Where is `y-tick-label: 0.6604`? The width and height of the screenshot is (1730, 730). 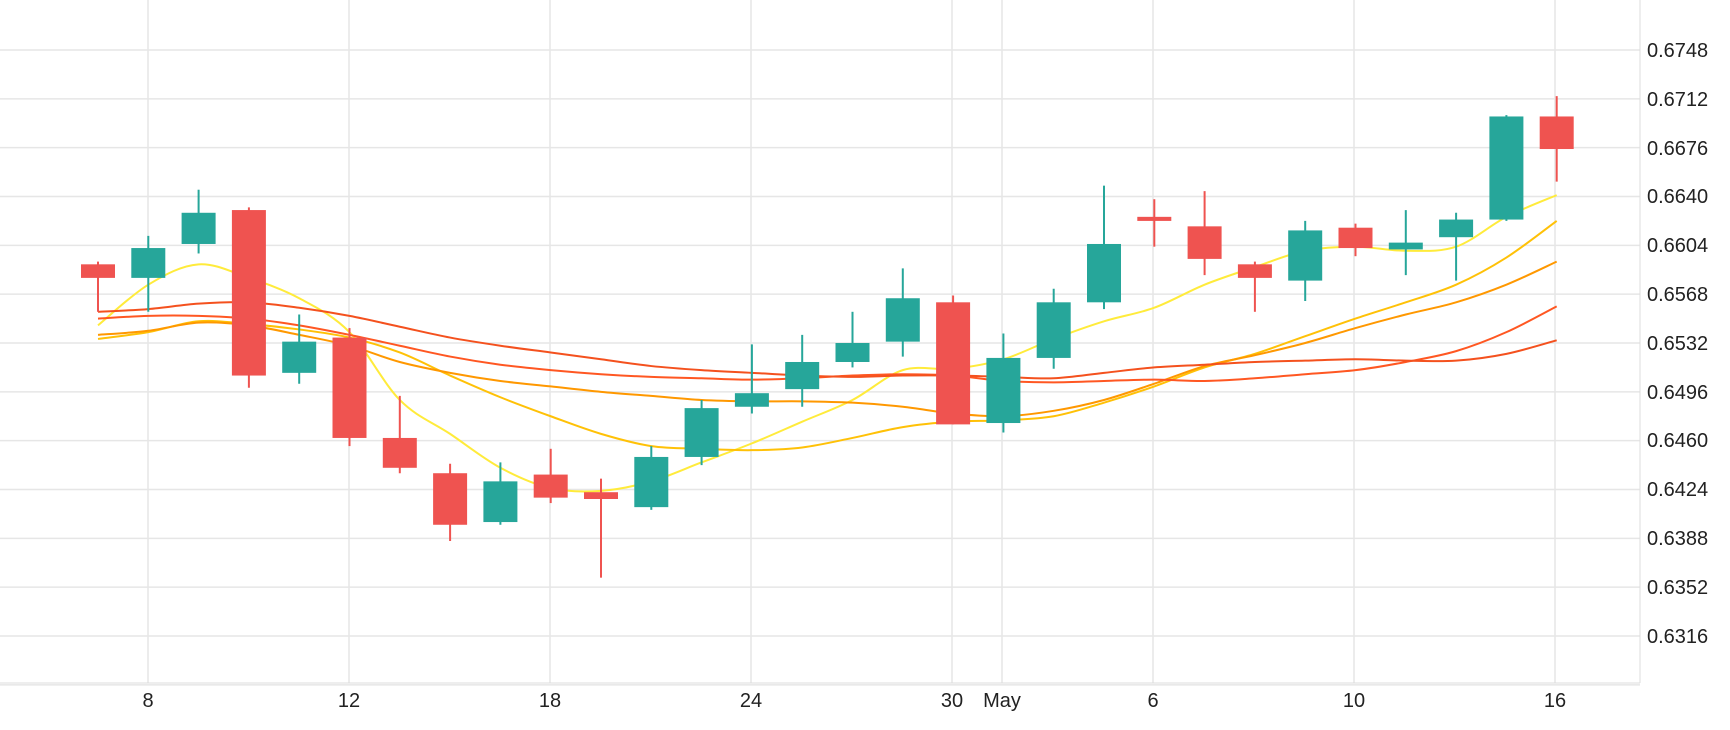
y-tick-label: 0.6604 is located at coordinates (1677, 246).